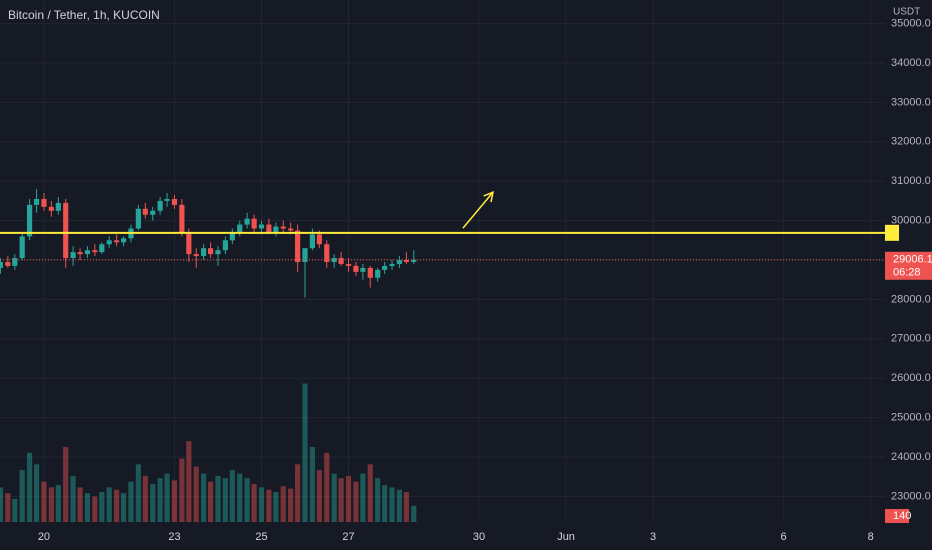 The width and height of the screenshot is (932, 550). What do you see at coordinates (488, 197) in the screenshot?
I see `arrow-head` at bounding box center [488, 197].